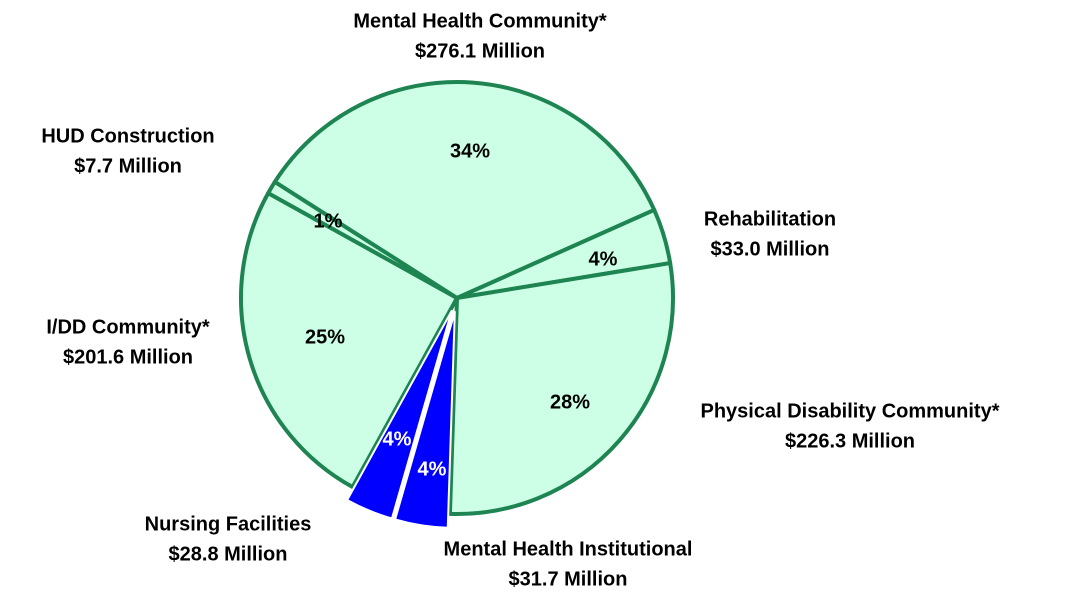 The height and width of the screenshot is (597, 1085). What do you see at coordinates (128, 357) in the screenshot?
I see `slice-value-label: $201.6 Million` at bounding box center [128, 357].